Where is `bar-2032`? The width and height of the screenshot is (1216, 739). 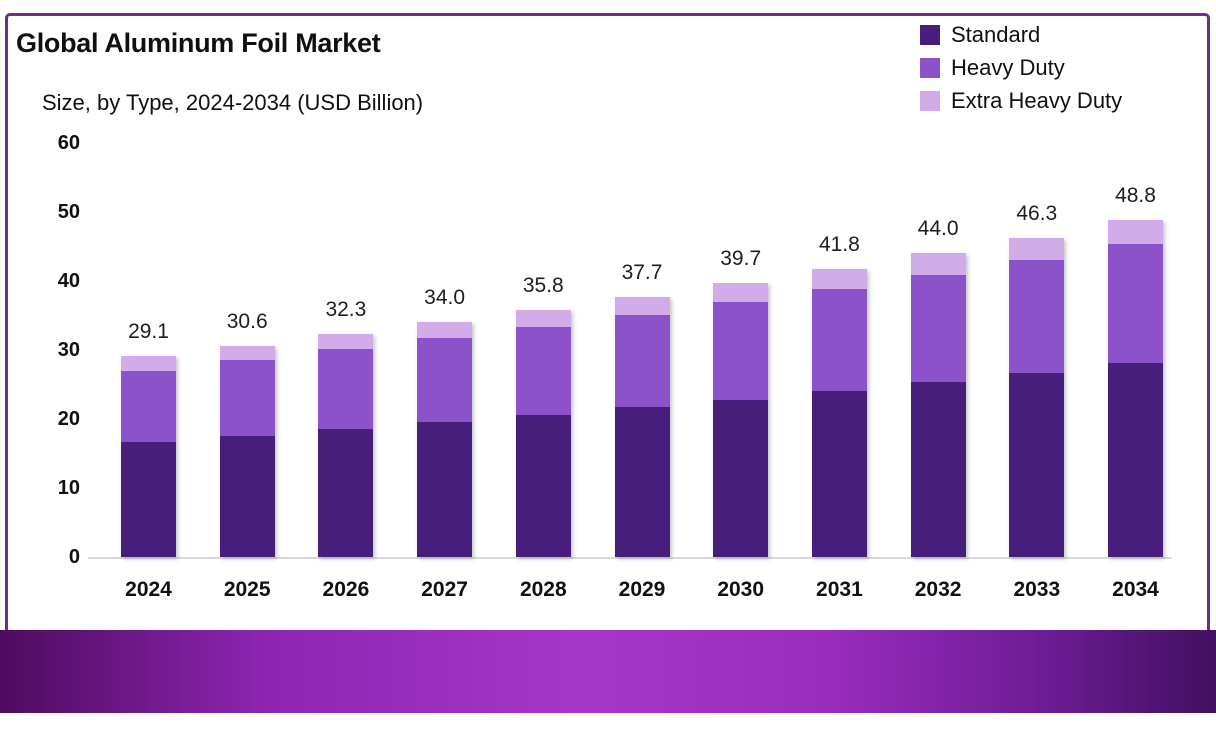
bar-2032 is located at coordinates (938, 405).